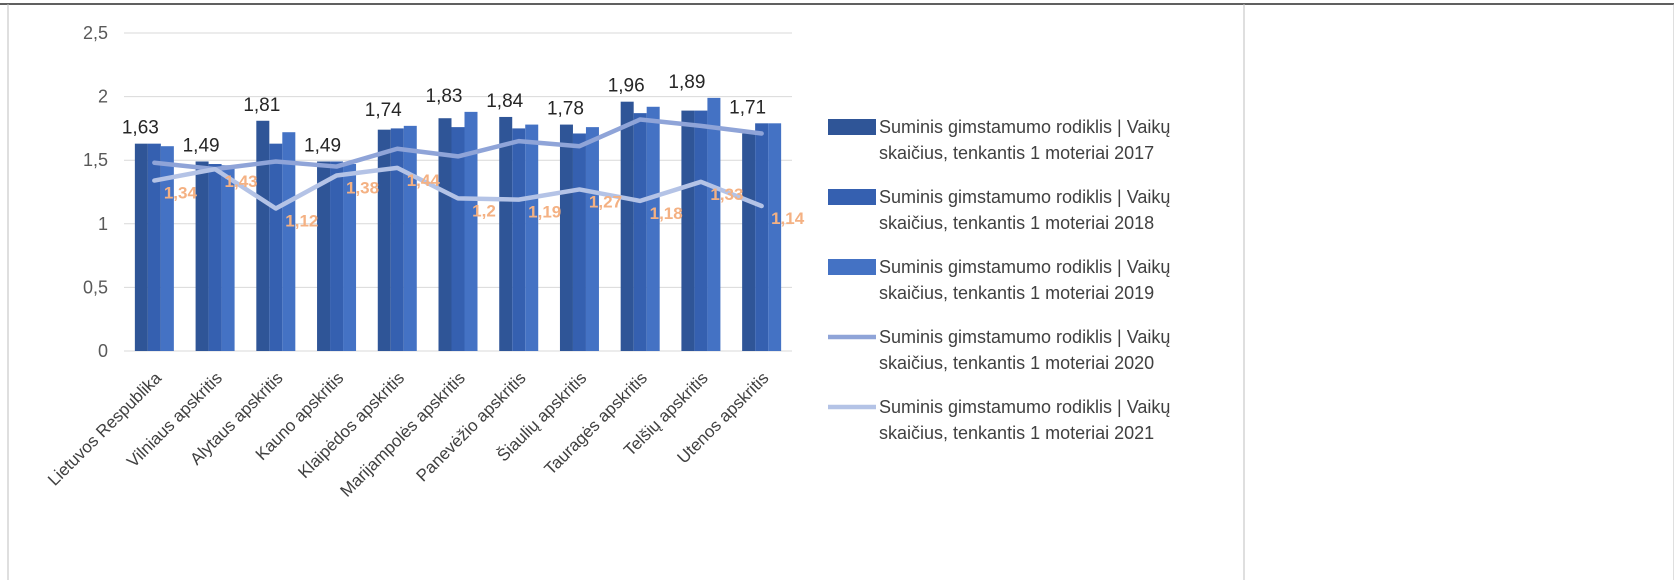 This screenshot has height=580, width=1674. I want to click on bar-data-label: 1,84, so click(504, 101).